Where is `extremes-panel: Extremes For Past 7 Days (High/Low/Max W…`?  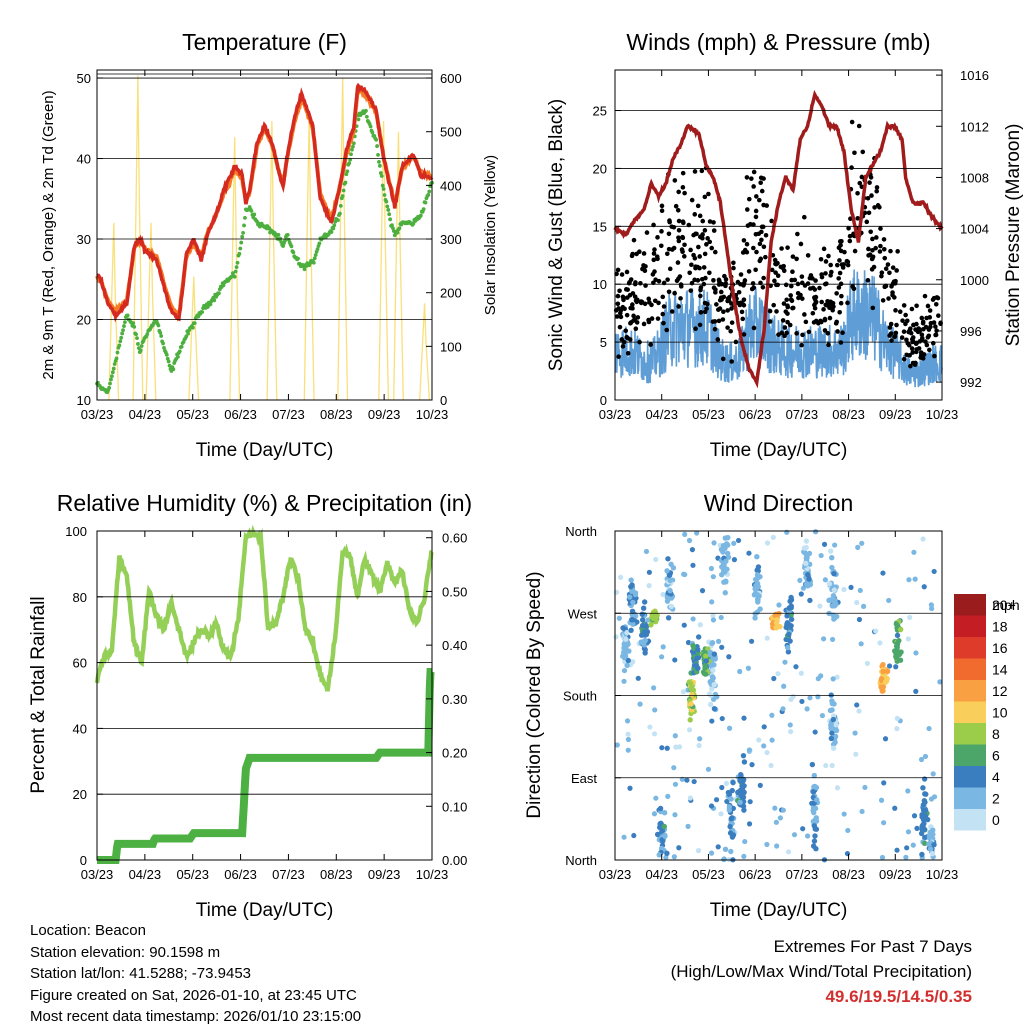
extremes-panel: Extremes For Past 7 Days (High/Low/Max W… is located at coordinates (821, 971).